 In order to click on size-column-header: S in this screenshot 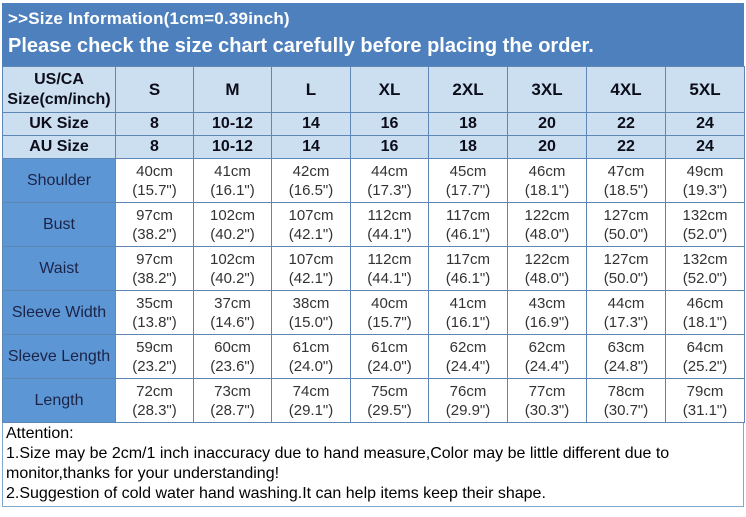, I will do `click(154, 89)`.